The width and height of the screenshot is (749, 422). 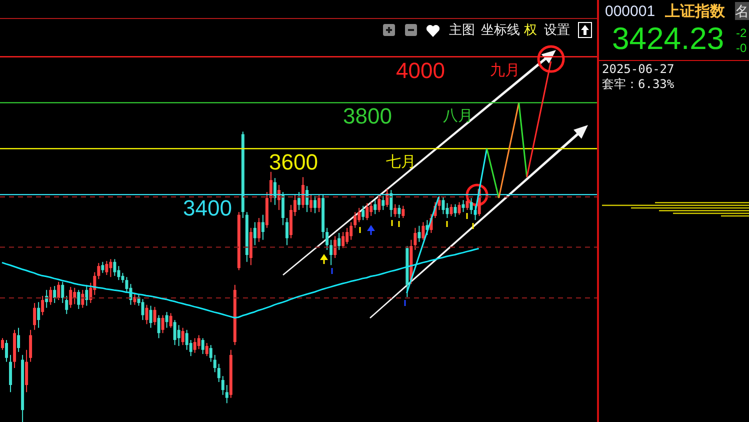 What do you see at coordinates (401, 162) in the screenshot?
I see `annotation: 七月` at bounding box center [401, 162].